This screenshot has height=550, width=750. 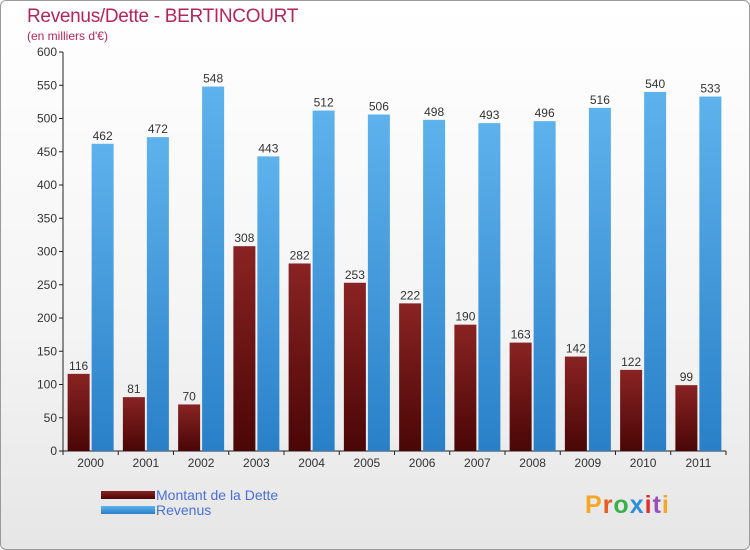 What do you see at coordinates (477, 463) in the screenshot?
I see `x-tick-label: 2007` at bounding box center [477, 463].